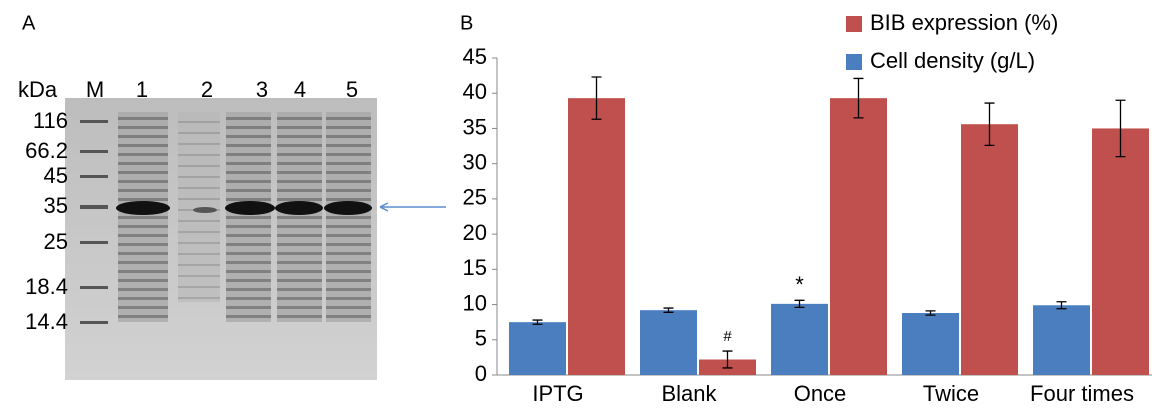 The height and width of the screenshot is (409, 1152). I want to click on lane-label: M, so click(95, 89).